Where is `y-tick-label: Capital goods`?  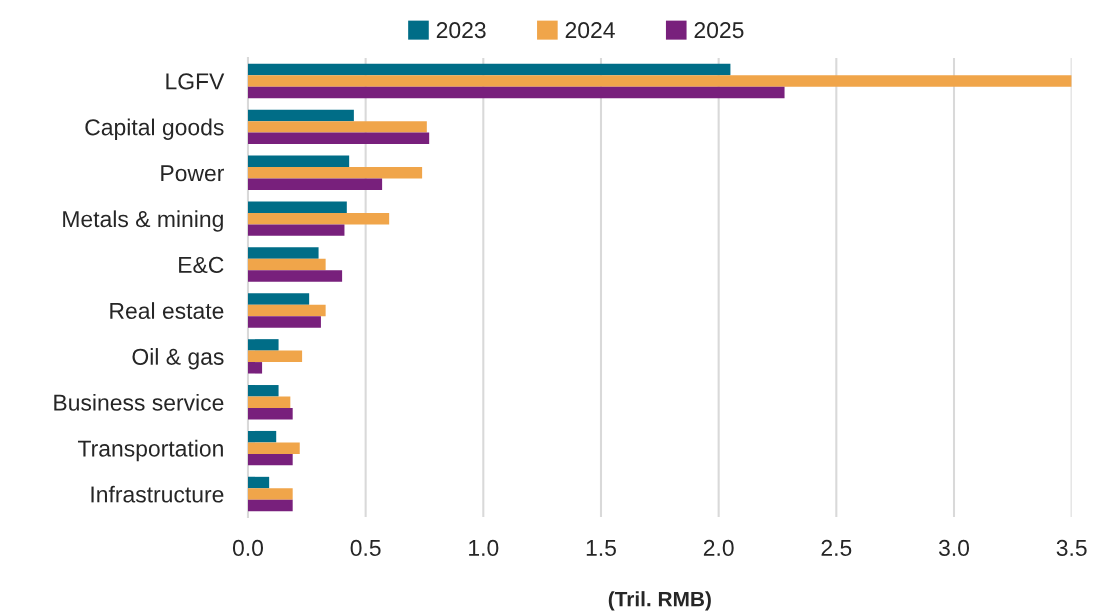
y-tick-label: Capital goods is located at coordinates (154, 129).